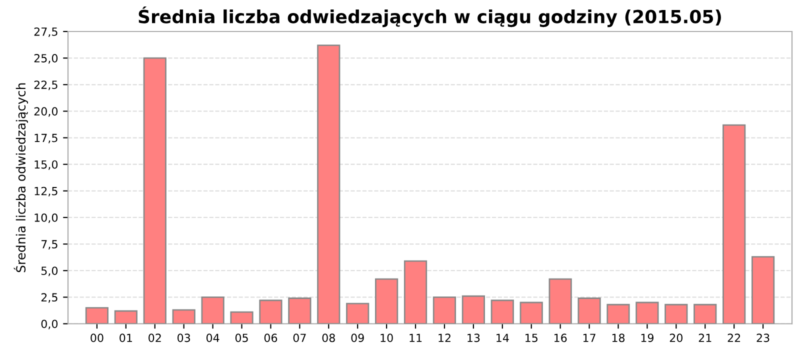 The width and height of the screenshot is (800, 350). What do you see at coordinates (618, 338) in the screenshot?
I see `x-tick-label: 18` at bounding box center [618, 338].